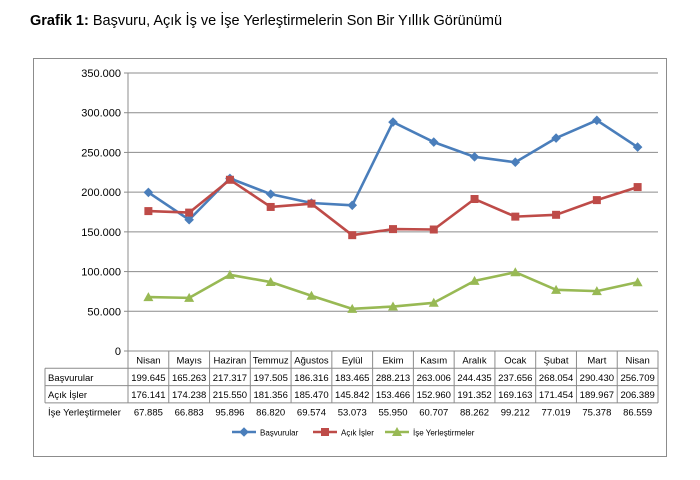 This screenshot has height=480, width=700. I want to click on y-tick-label: 350.000, so click(101, 74).